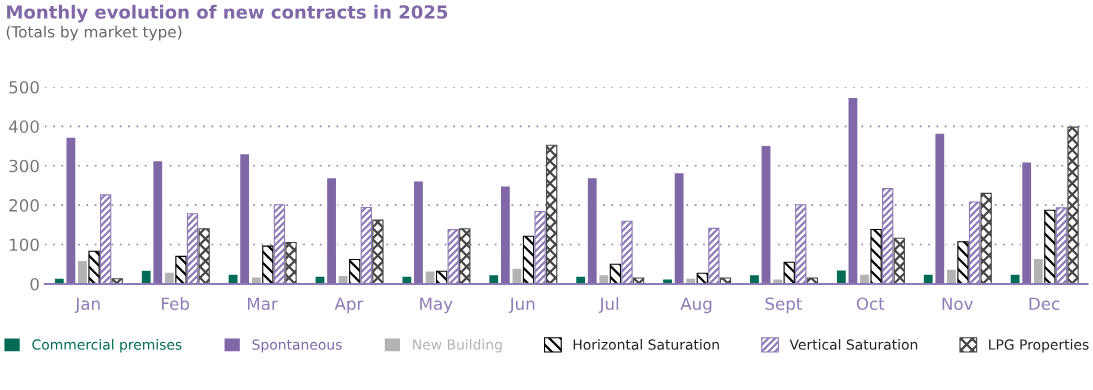  Describe the element at coordinates (646, 344) in the screenshot. I see `legend-label: Horizontal Saturation` at that location.